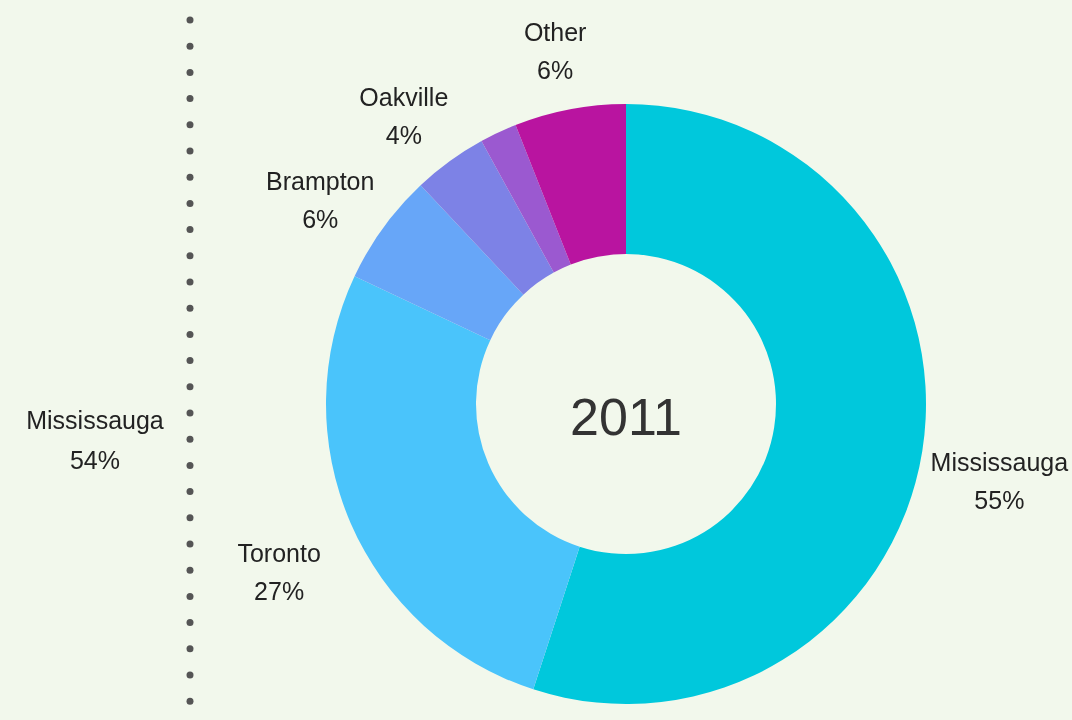  I want to click on slice-label: Toronto, so click(279, 553).